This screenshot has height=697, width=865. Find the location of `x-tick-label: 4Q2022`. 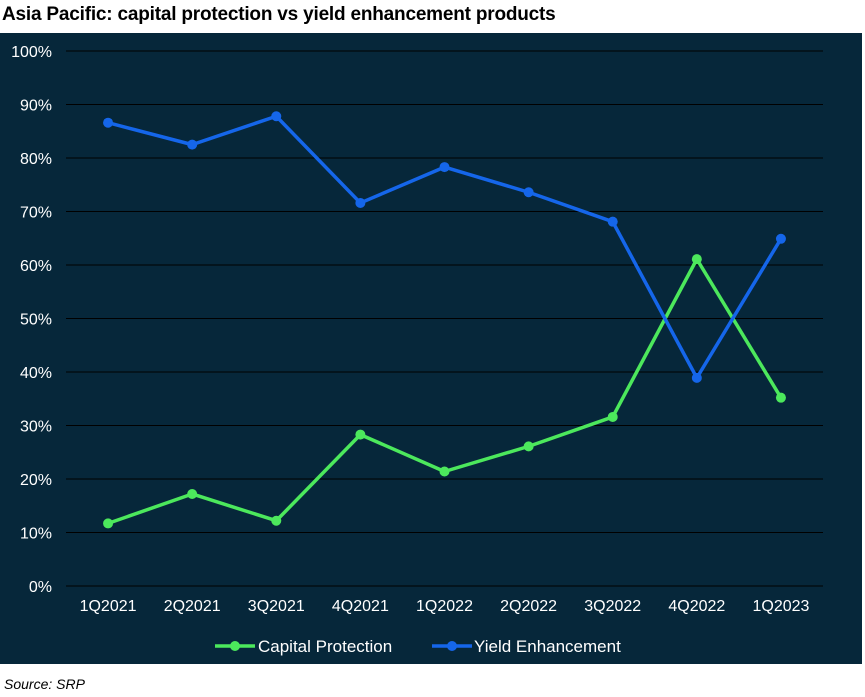

x-tick-label: 4Q2022 is located at coordinates (696, 606).